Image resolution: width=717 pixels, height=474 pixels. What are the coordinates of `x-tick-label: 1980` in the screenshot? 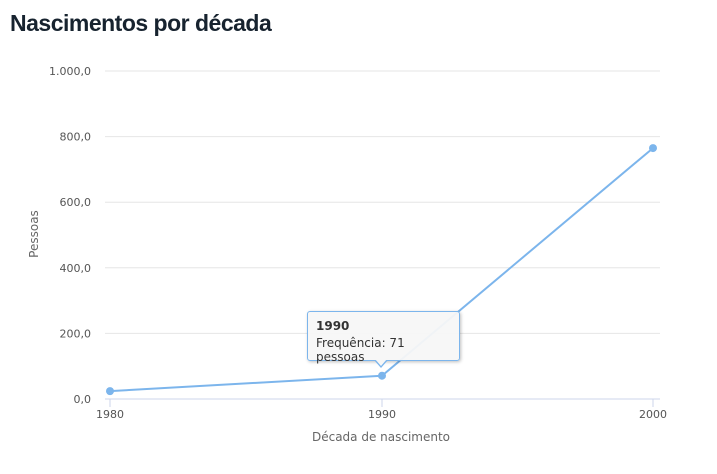 It's located at (110, 414).